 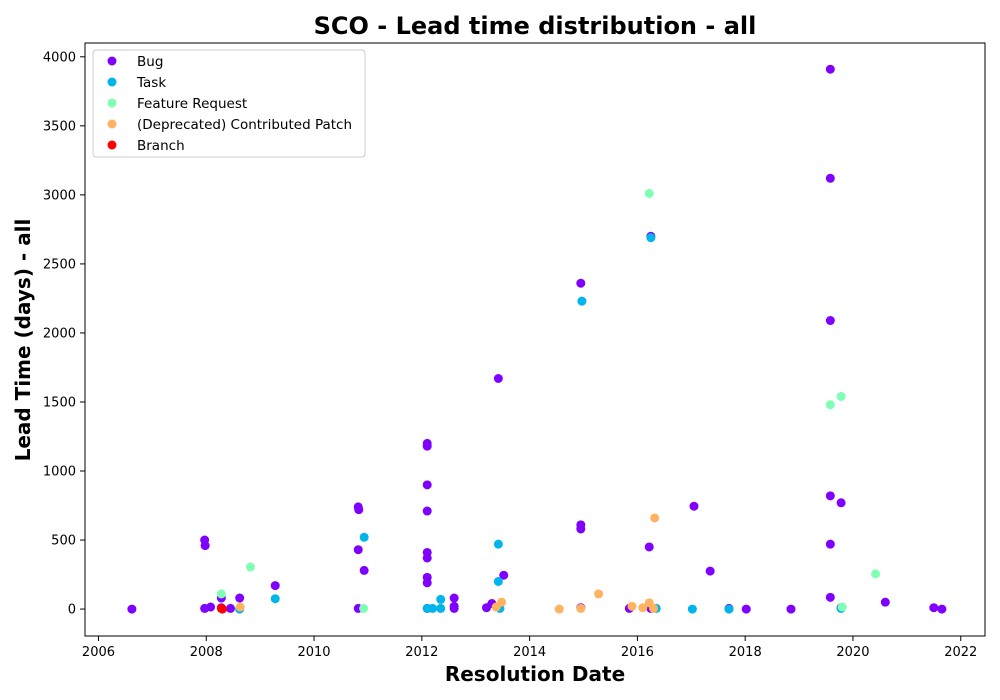 I want to click on x-tick-label: 2016, so click(x=637, y=652).